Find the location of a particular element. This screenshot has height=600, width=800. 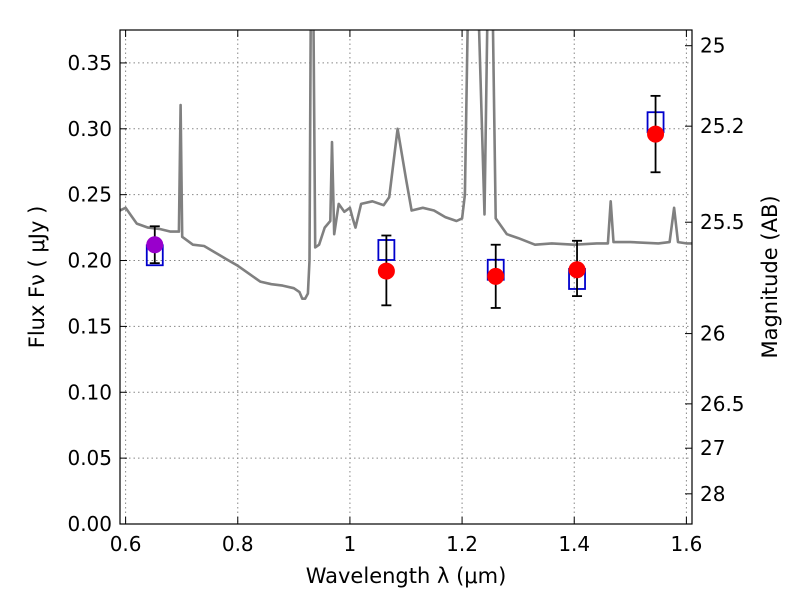

mag-tick-label: 26.5 is located at coordinates (722, 404).